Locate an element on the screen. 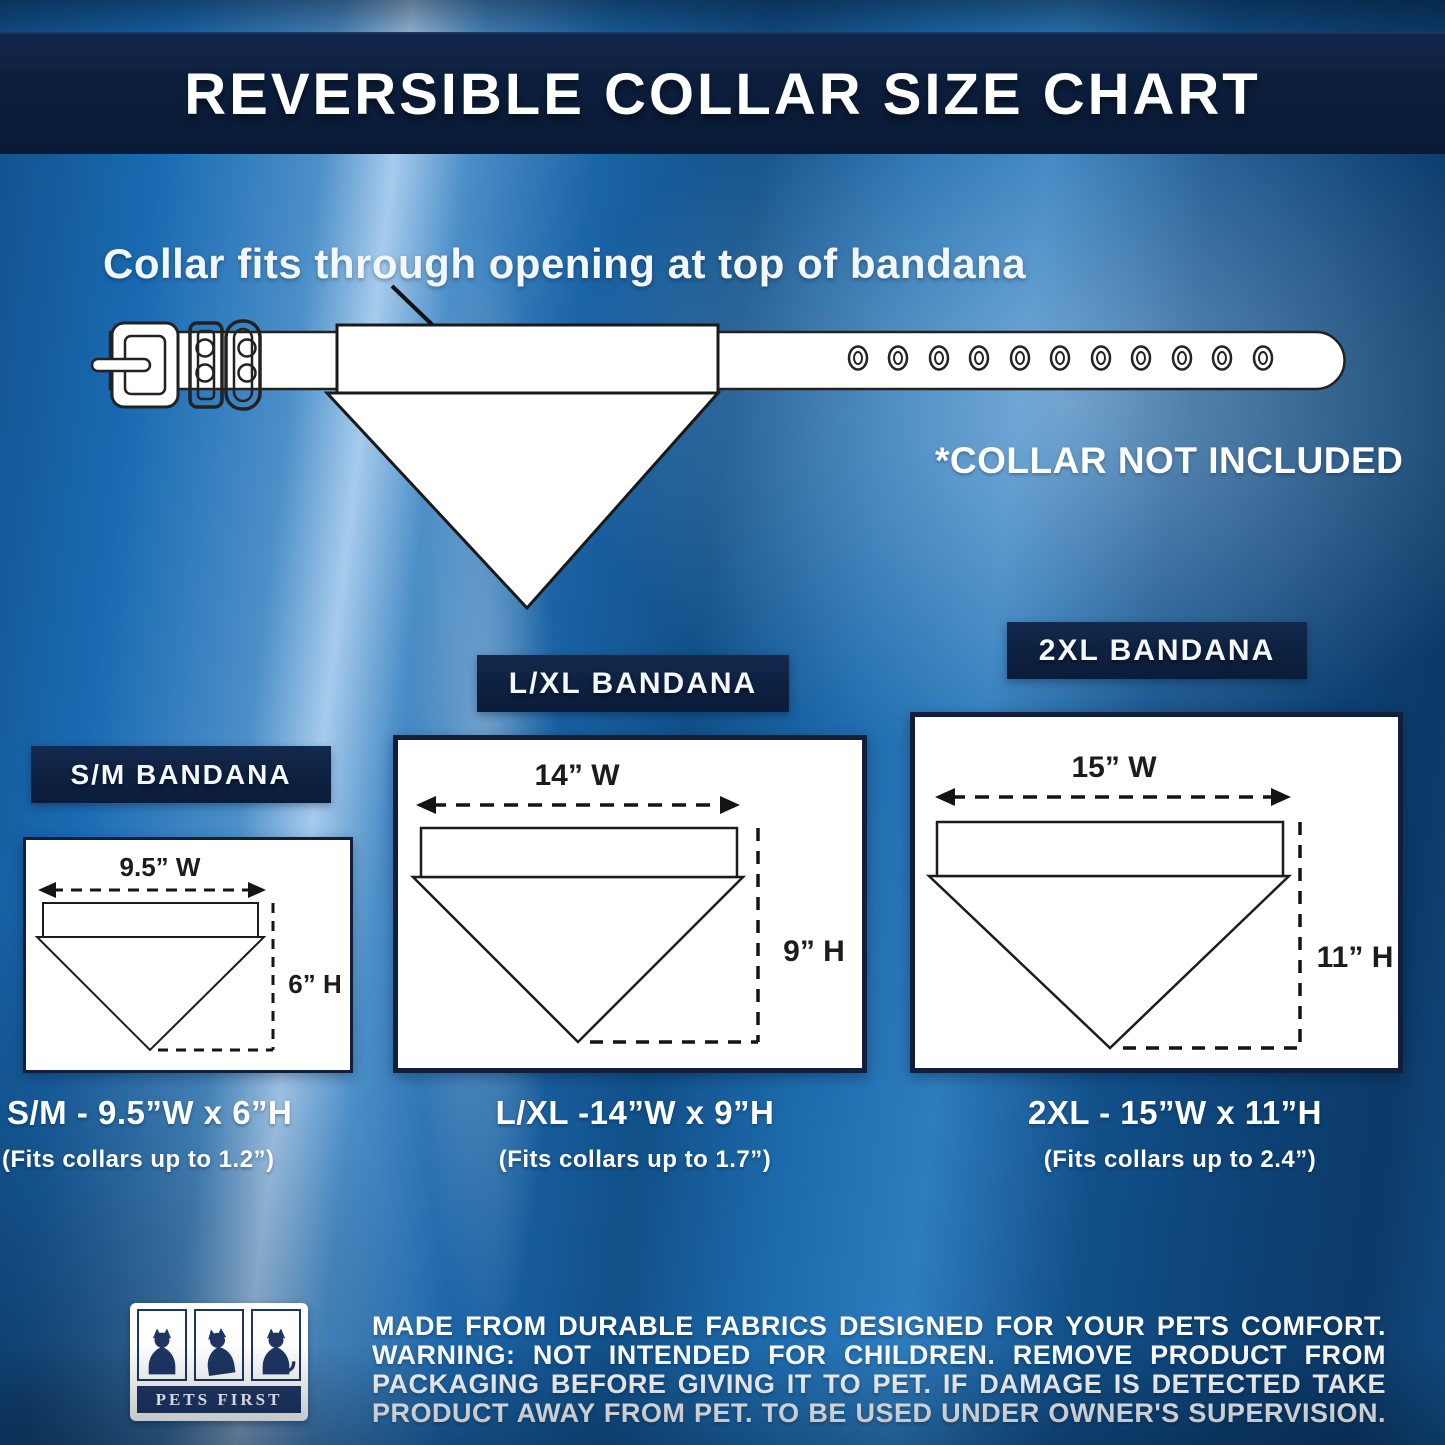  panel-2xl: 15” W 11” H is located at coordinates (1156, 892).